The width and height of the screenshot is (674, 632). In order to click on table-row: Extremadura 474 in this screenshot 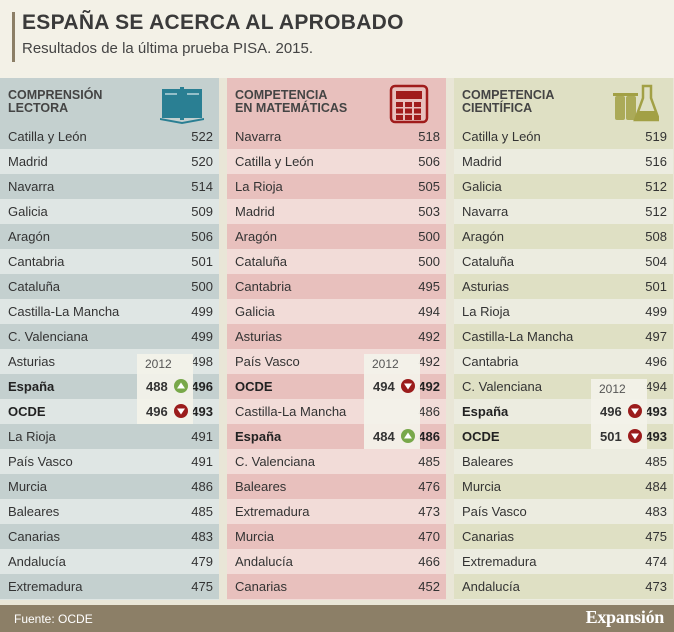, I will do `click(563, 561)`.